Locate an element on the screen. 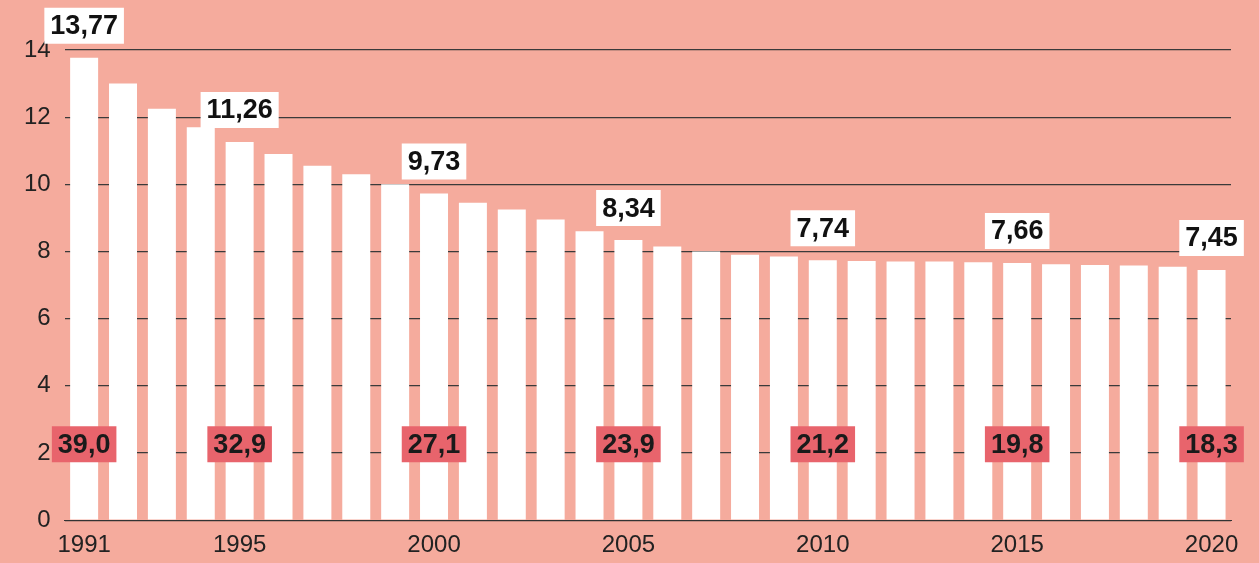  data-label: 7,66 is located at coordinates (1017, 230).